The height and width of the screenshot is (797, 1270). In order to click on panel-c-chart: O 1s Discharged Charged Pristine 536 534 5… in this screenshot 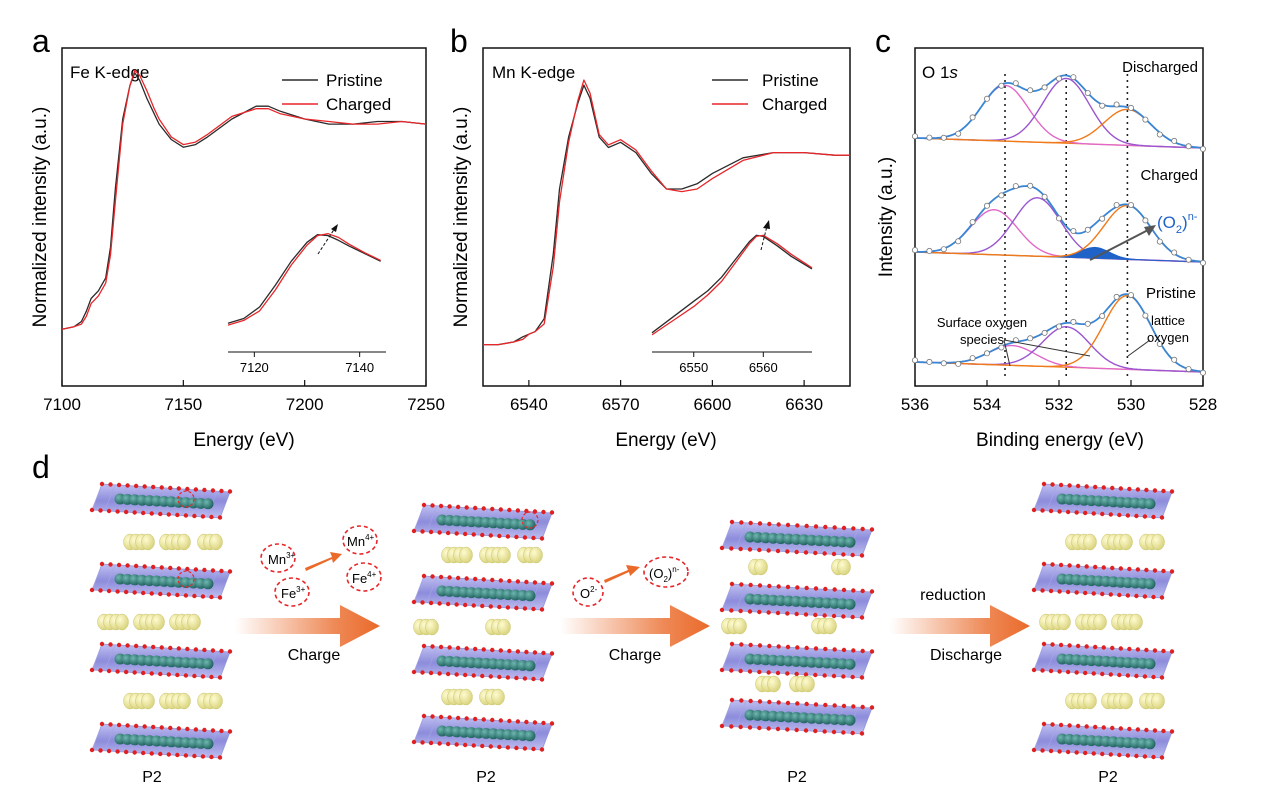, I will do `click(1046, 249)`.